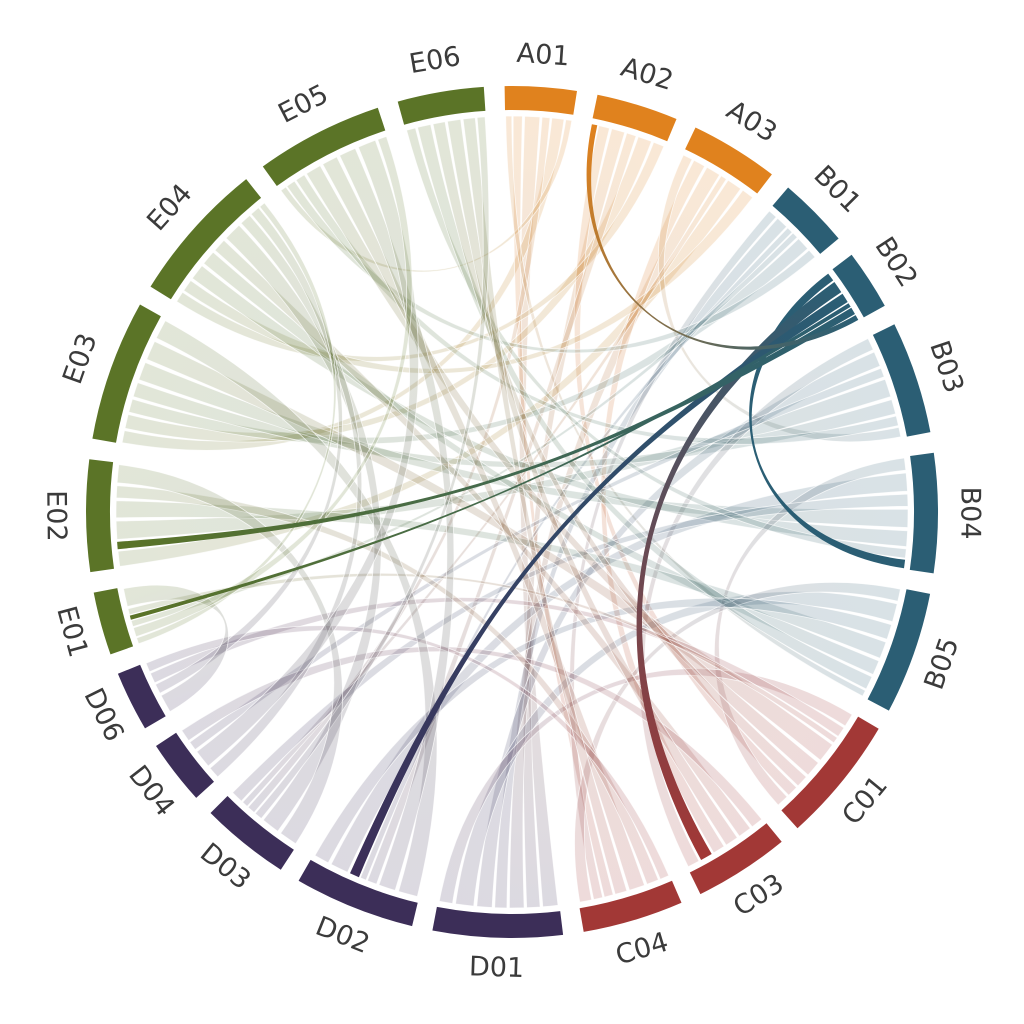 Image resolution: width=1024 pixels, height=1024 pixels. What do you see at coordinates (169, 207) in the screenshot?
I see `sector-label-E04: E04` at bounding box center [169, 207].